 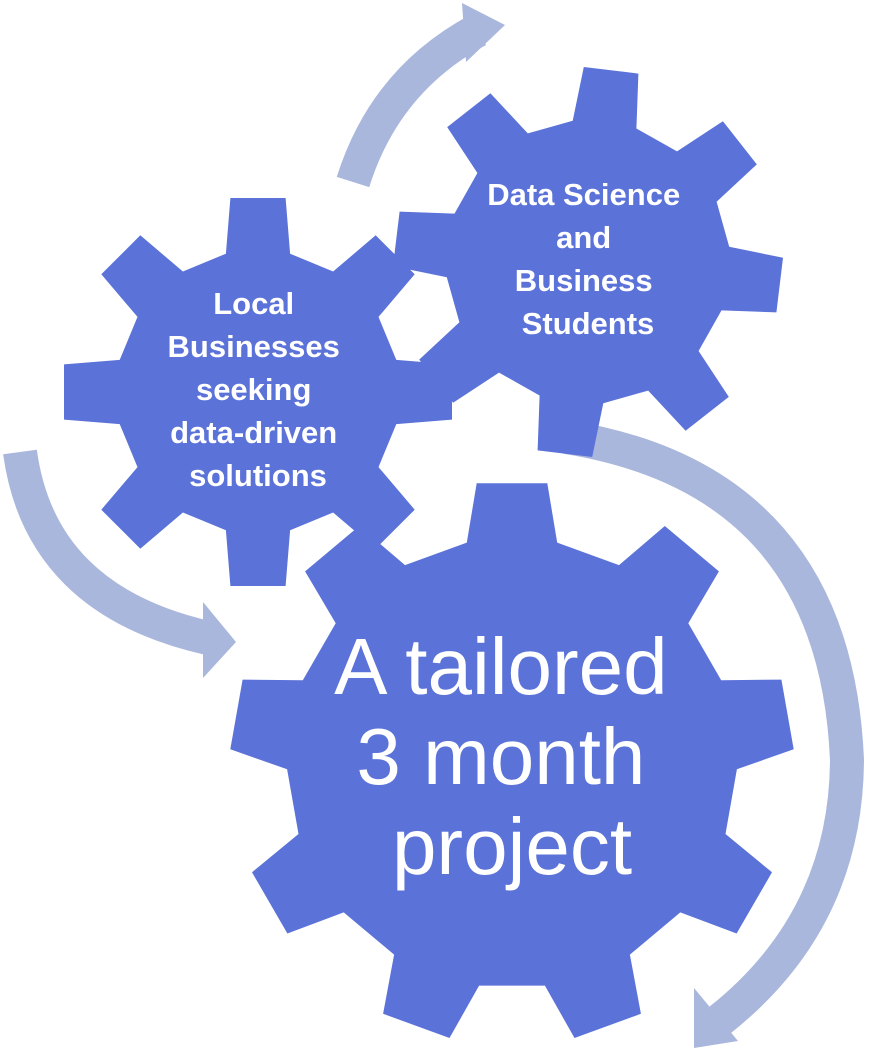 I want to click on project-label-line: A tailored, so click(x=501, y=666).